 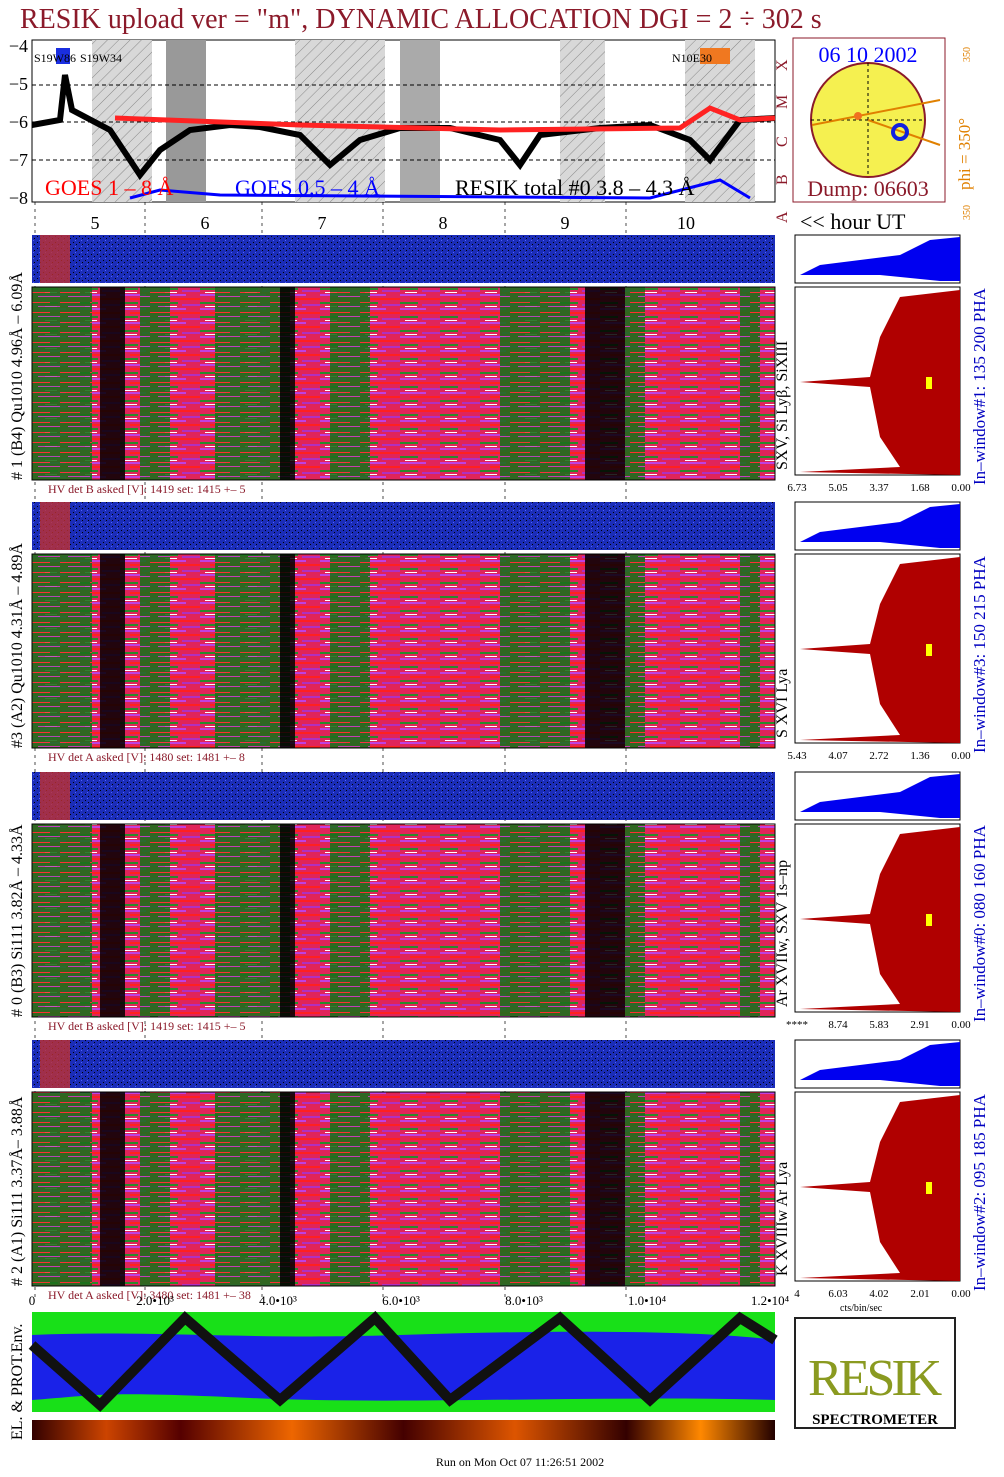 What do you see at coordinates (782, 405) in the screenshot?
I see `line-label: SXV, Si Lyβ, SiXIII` at bounding box center [782, 405].